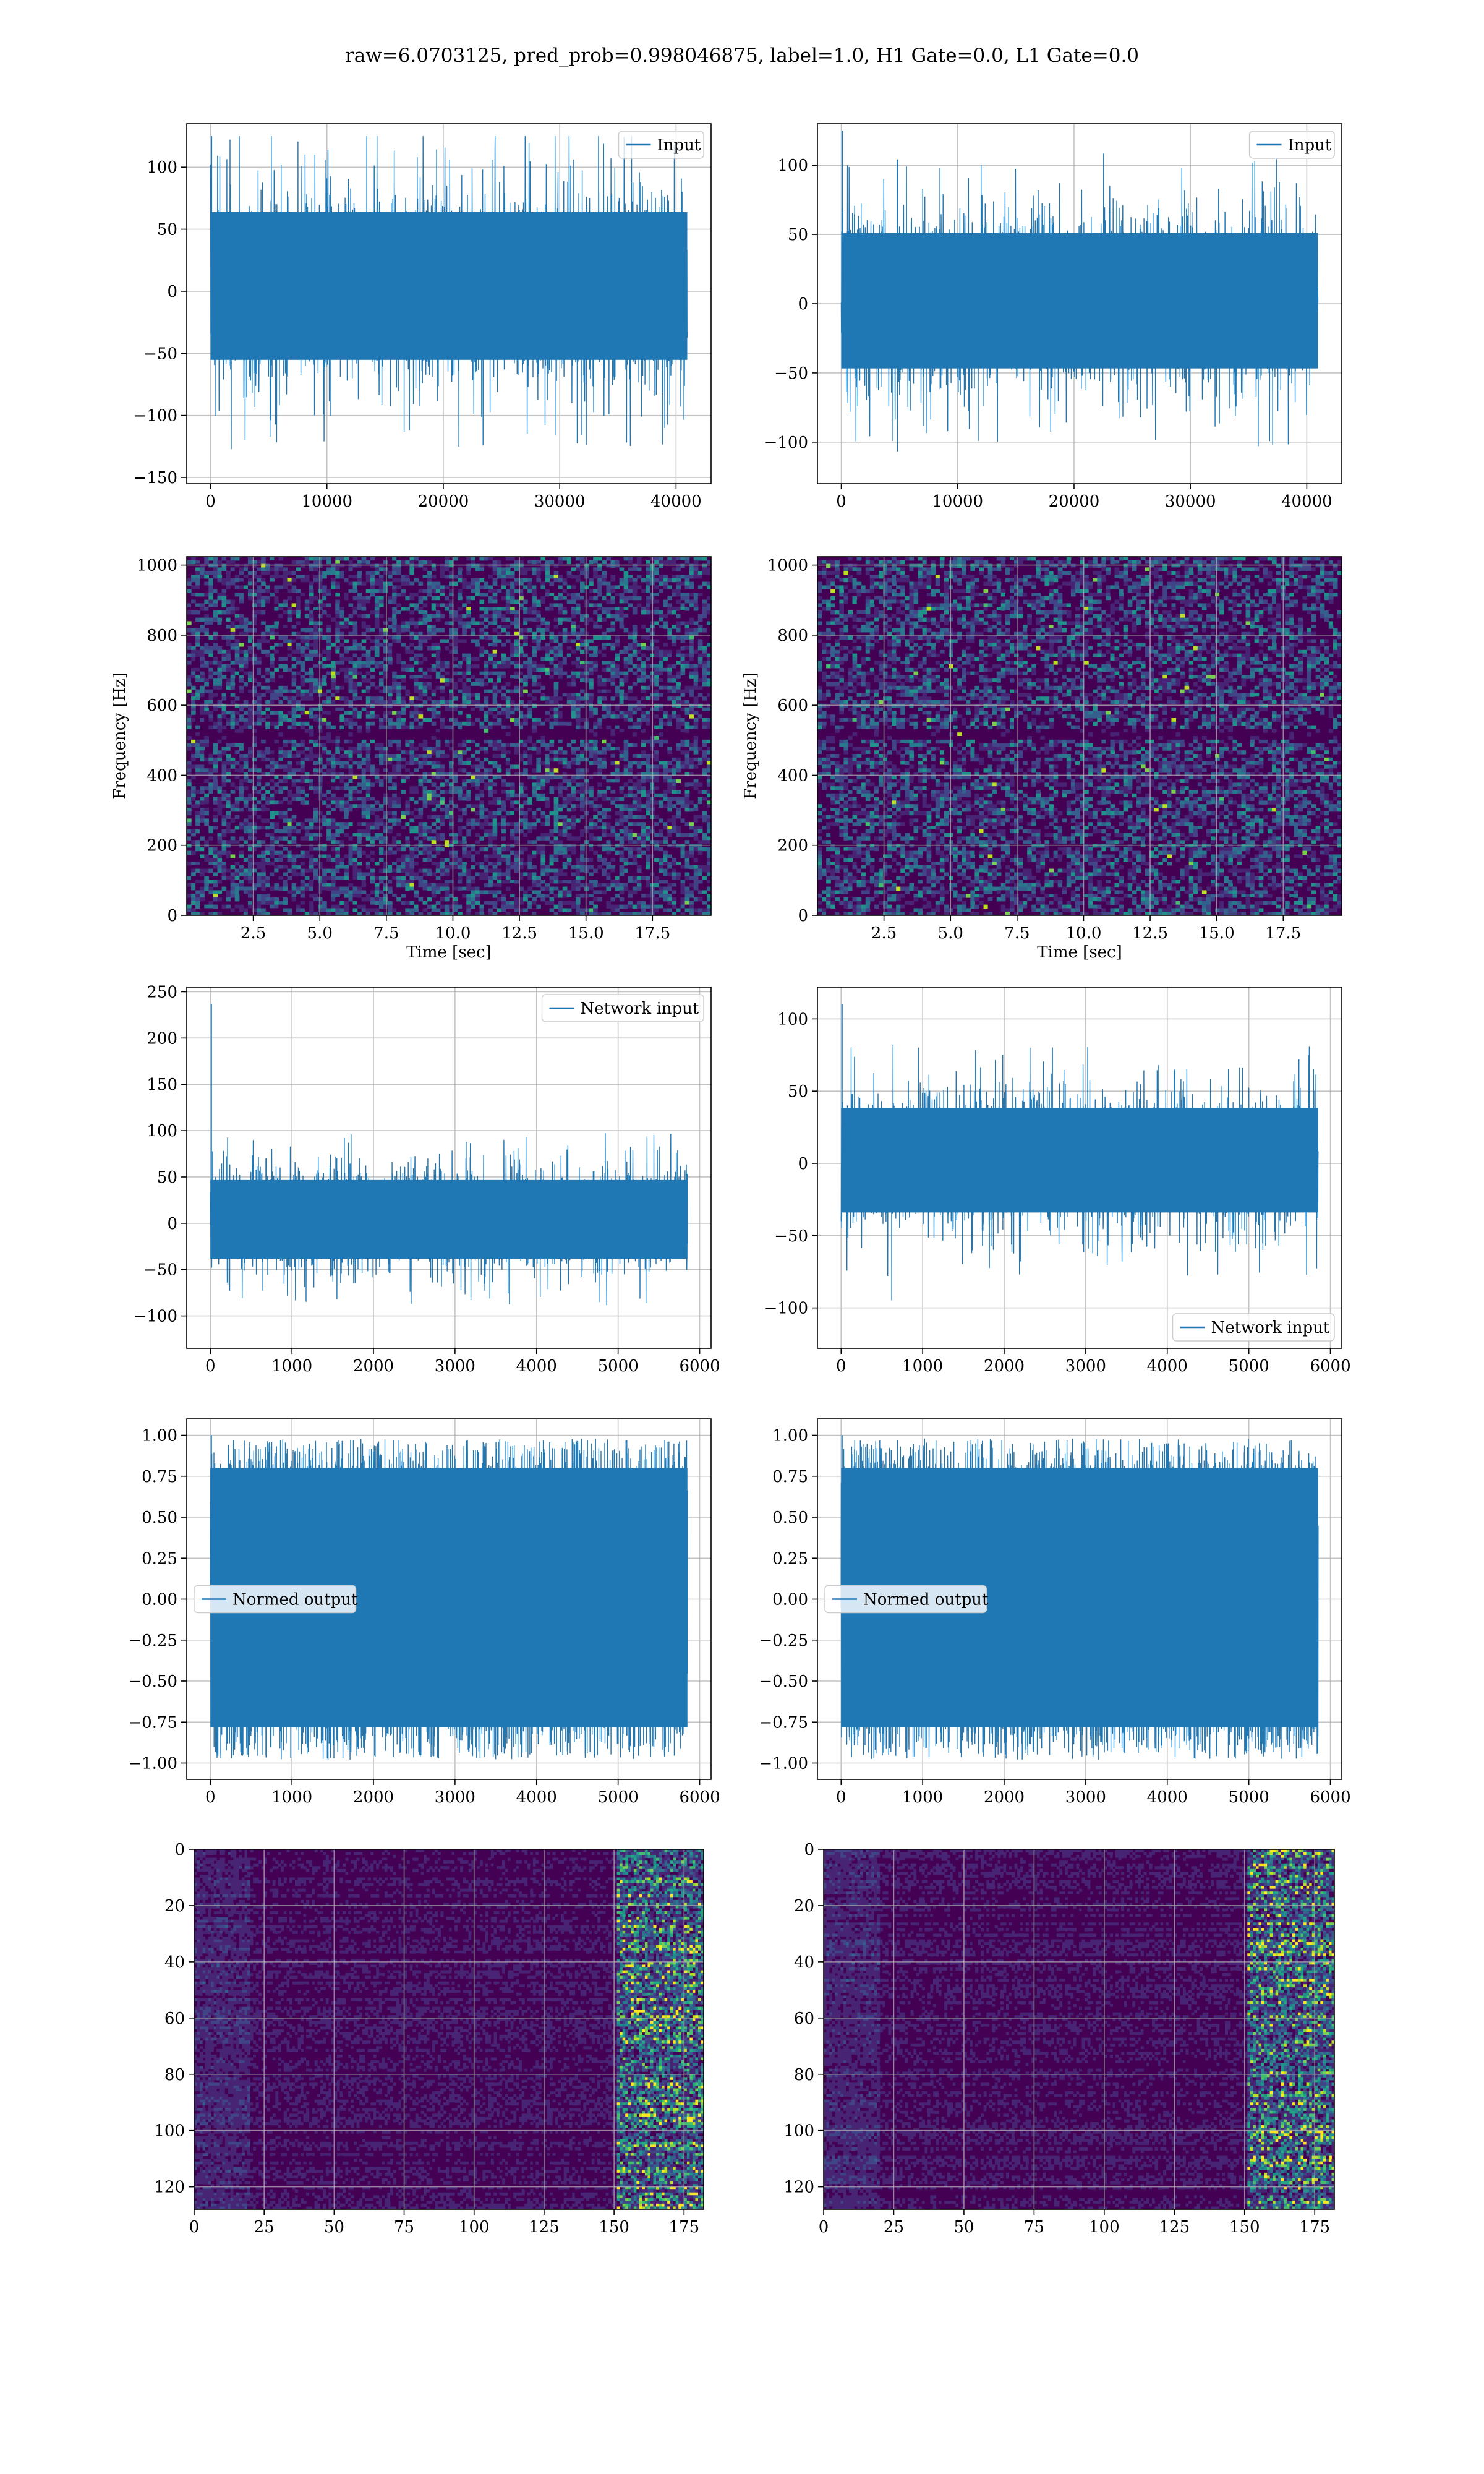  I want to click on legend: Input, so click(661, 145).